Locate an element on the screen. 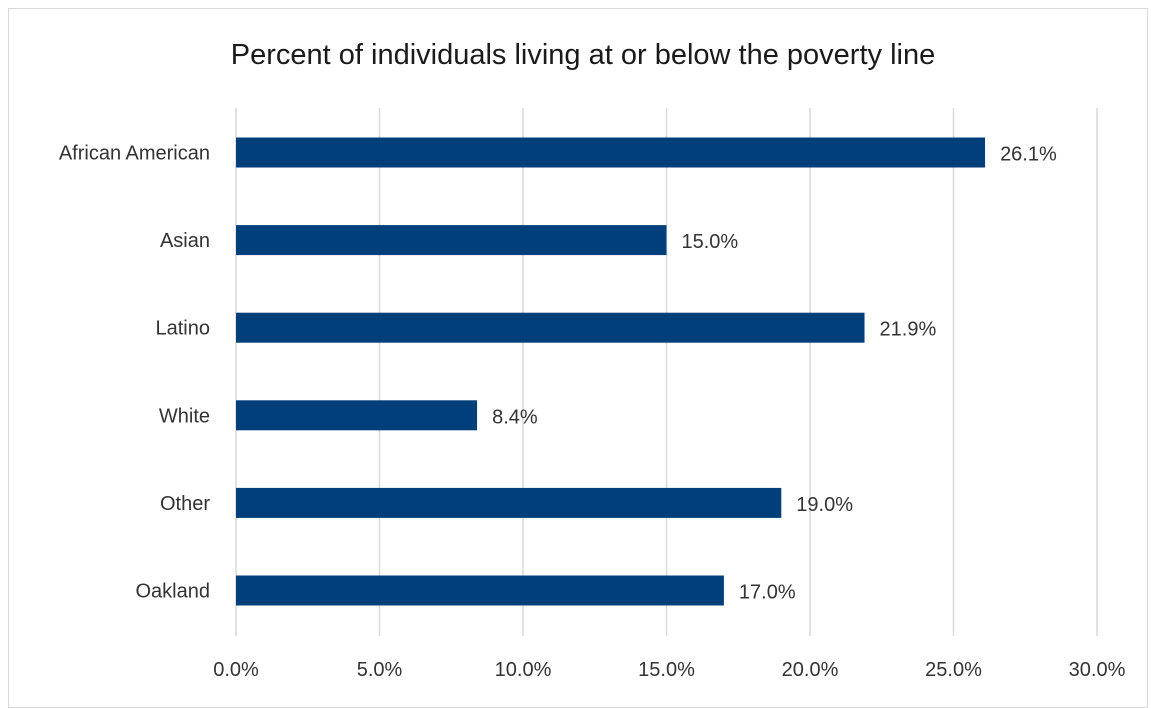 The image size is (1151, 708). data-label: 19.0% is located at coordinates (824, 505).